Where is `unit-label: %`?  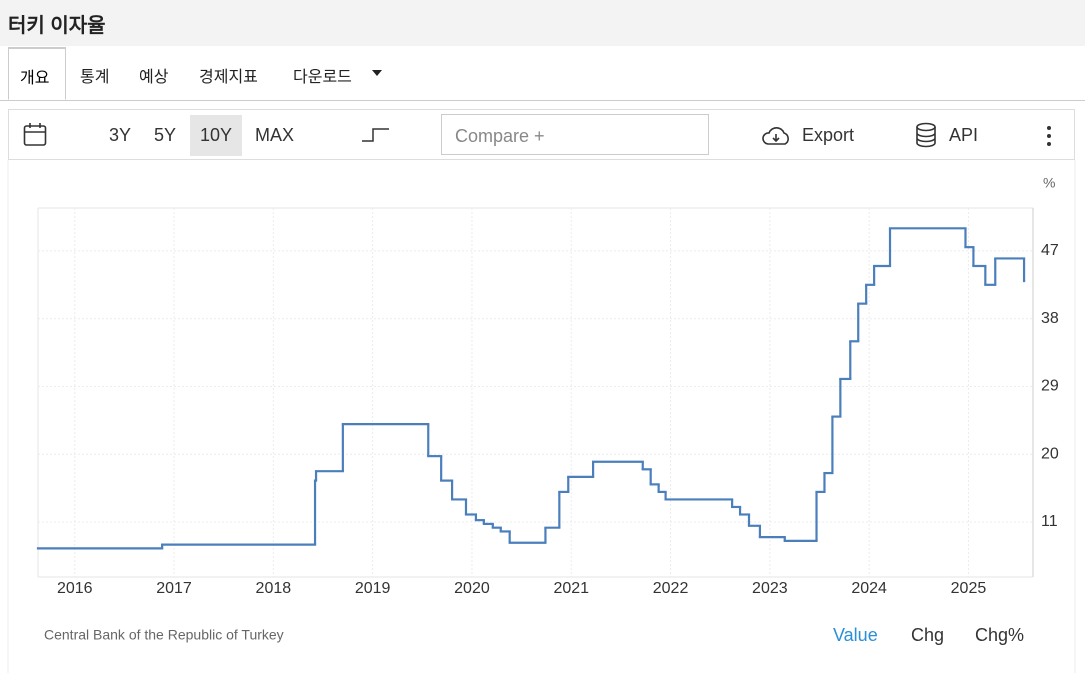 unit-label: % is located at coordinates (1049, 183).